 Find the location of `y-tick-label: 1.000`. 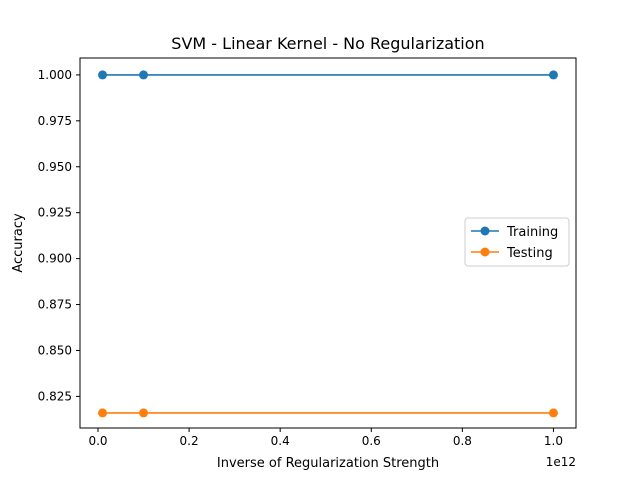

y-tick-label: 1.000 is located at coordinates (55, 75).